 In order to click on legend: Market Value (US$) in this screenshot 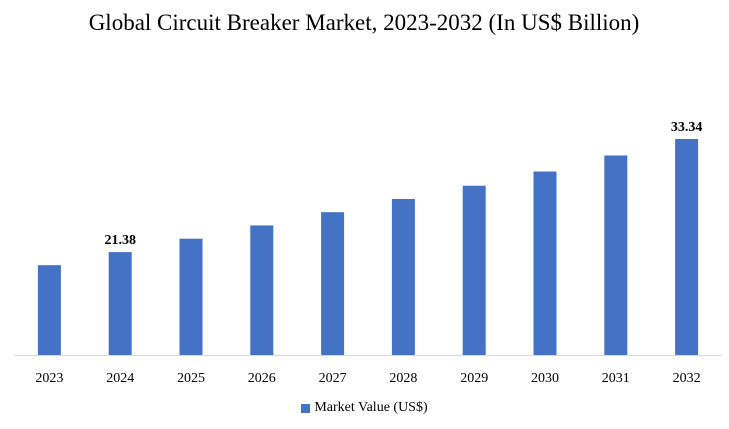, I will do `click(364, 408)`.